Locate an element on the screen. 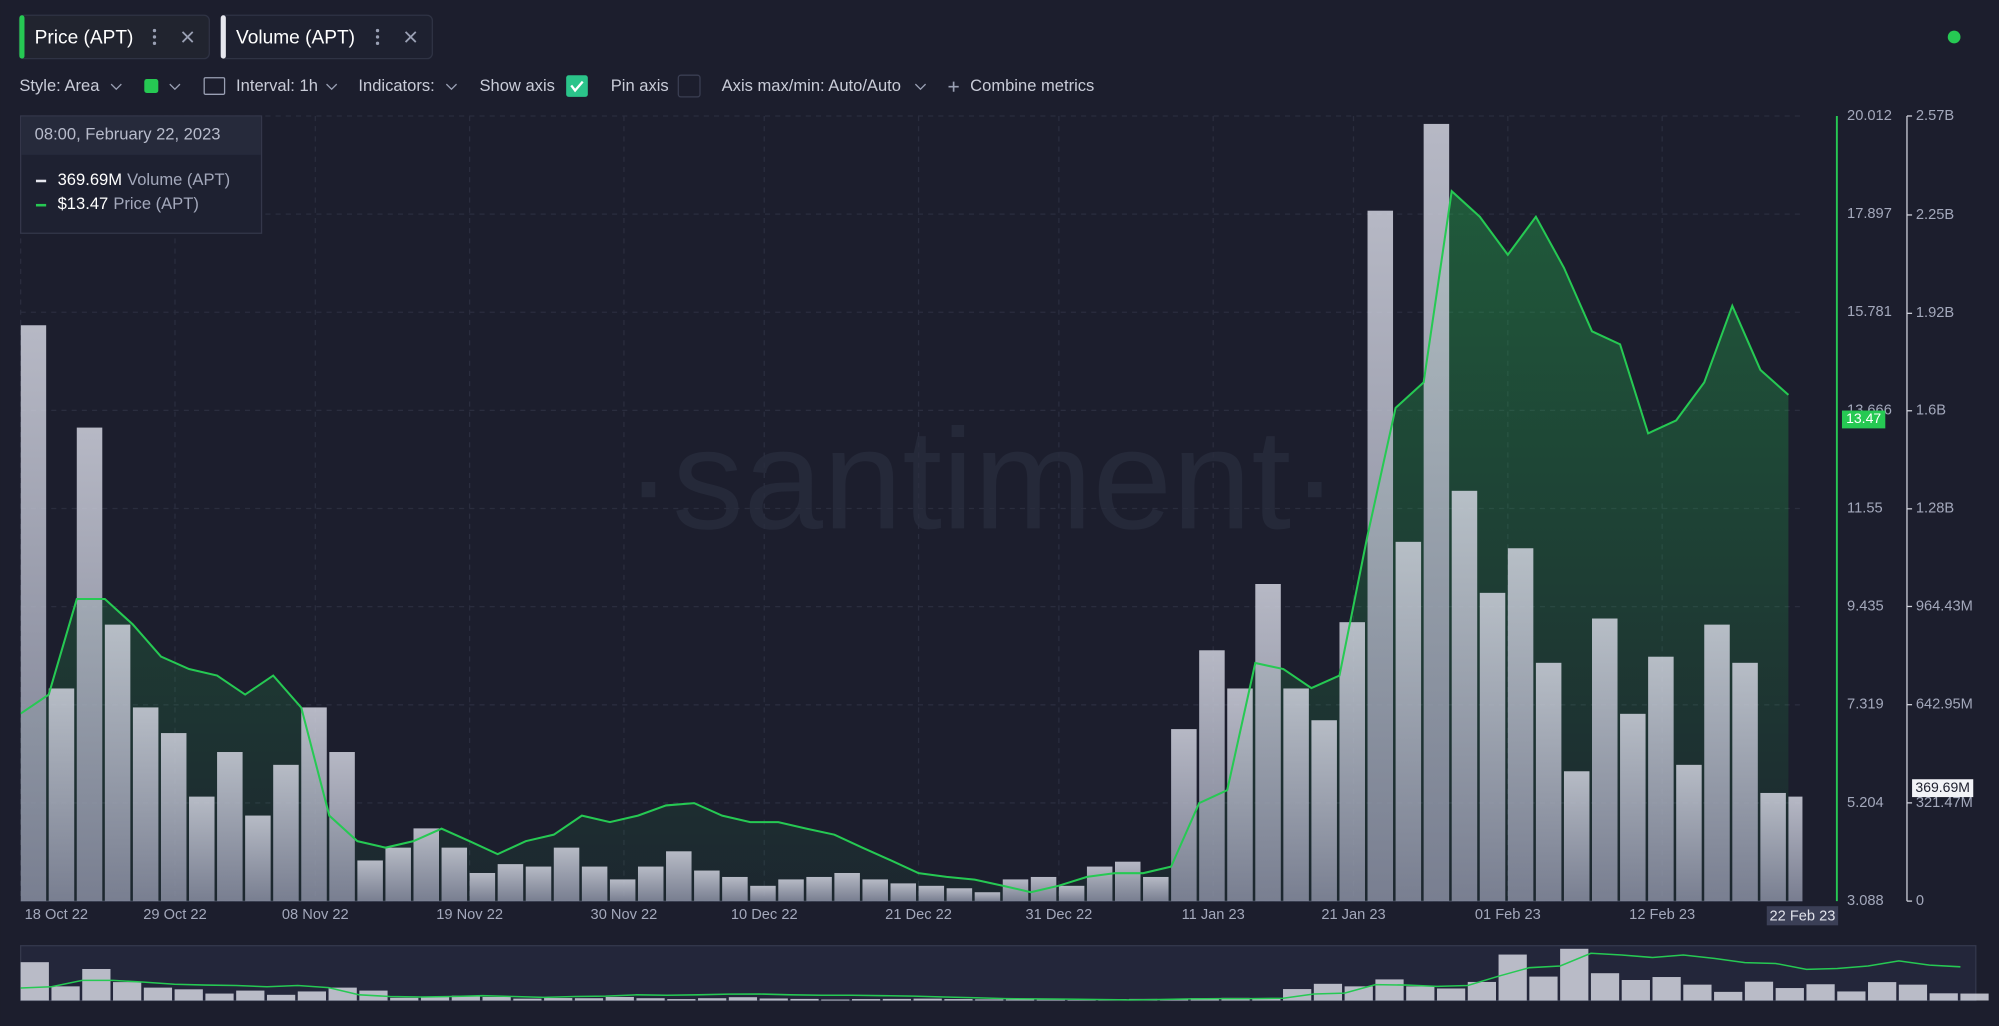  legend-value: 369.69M is located at coordinates (90, 179).